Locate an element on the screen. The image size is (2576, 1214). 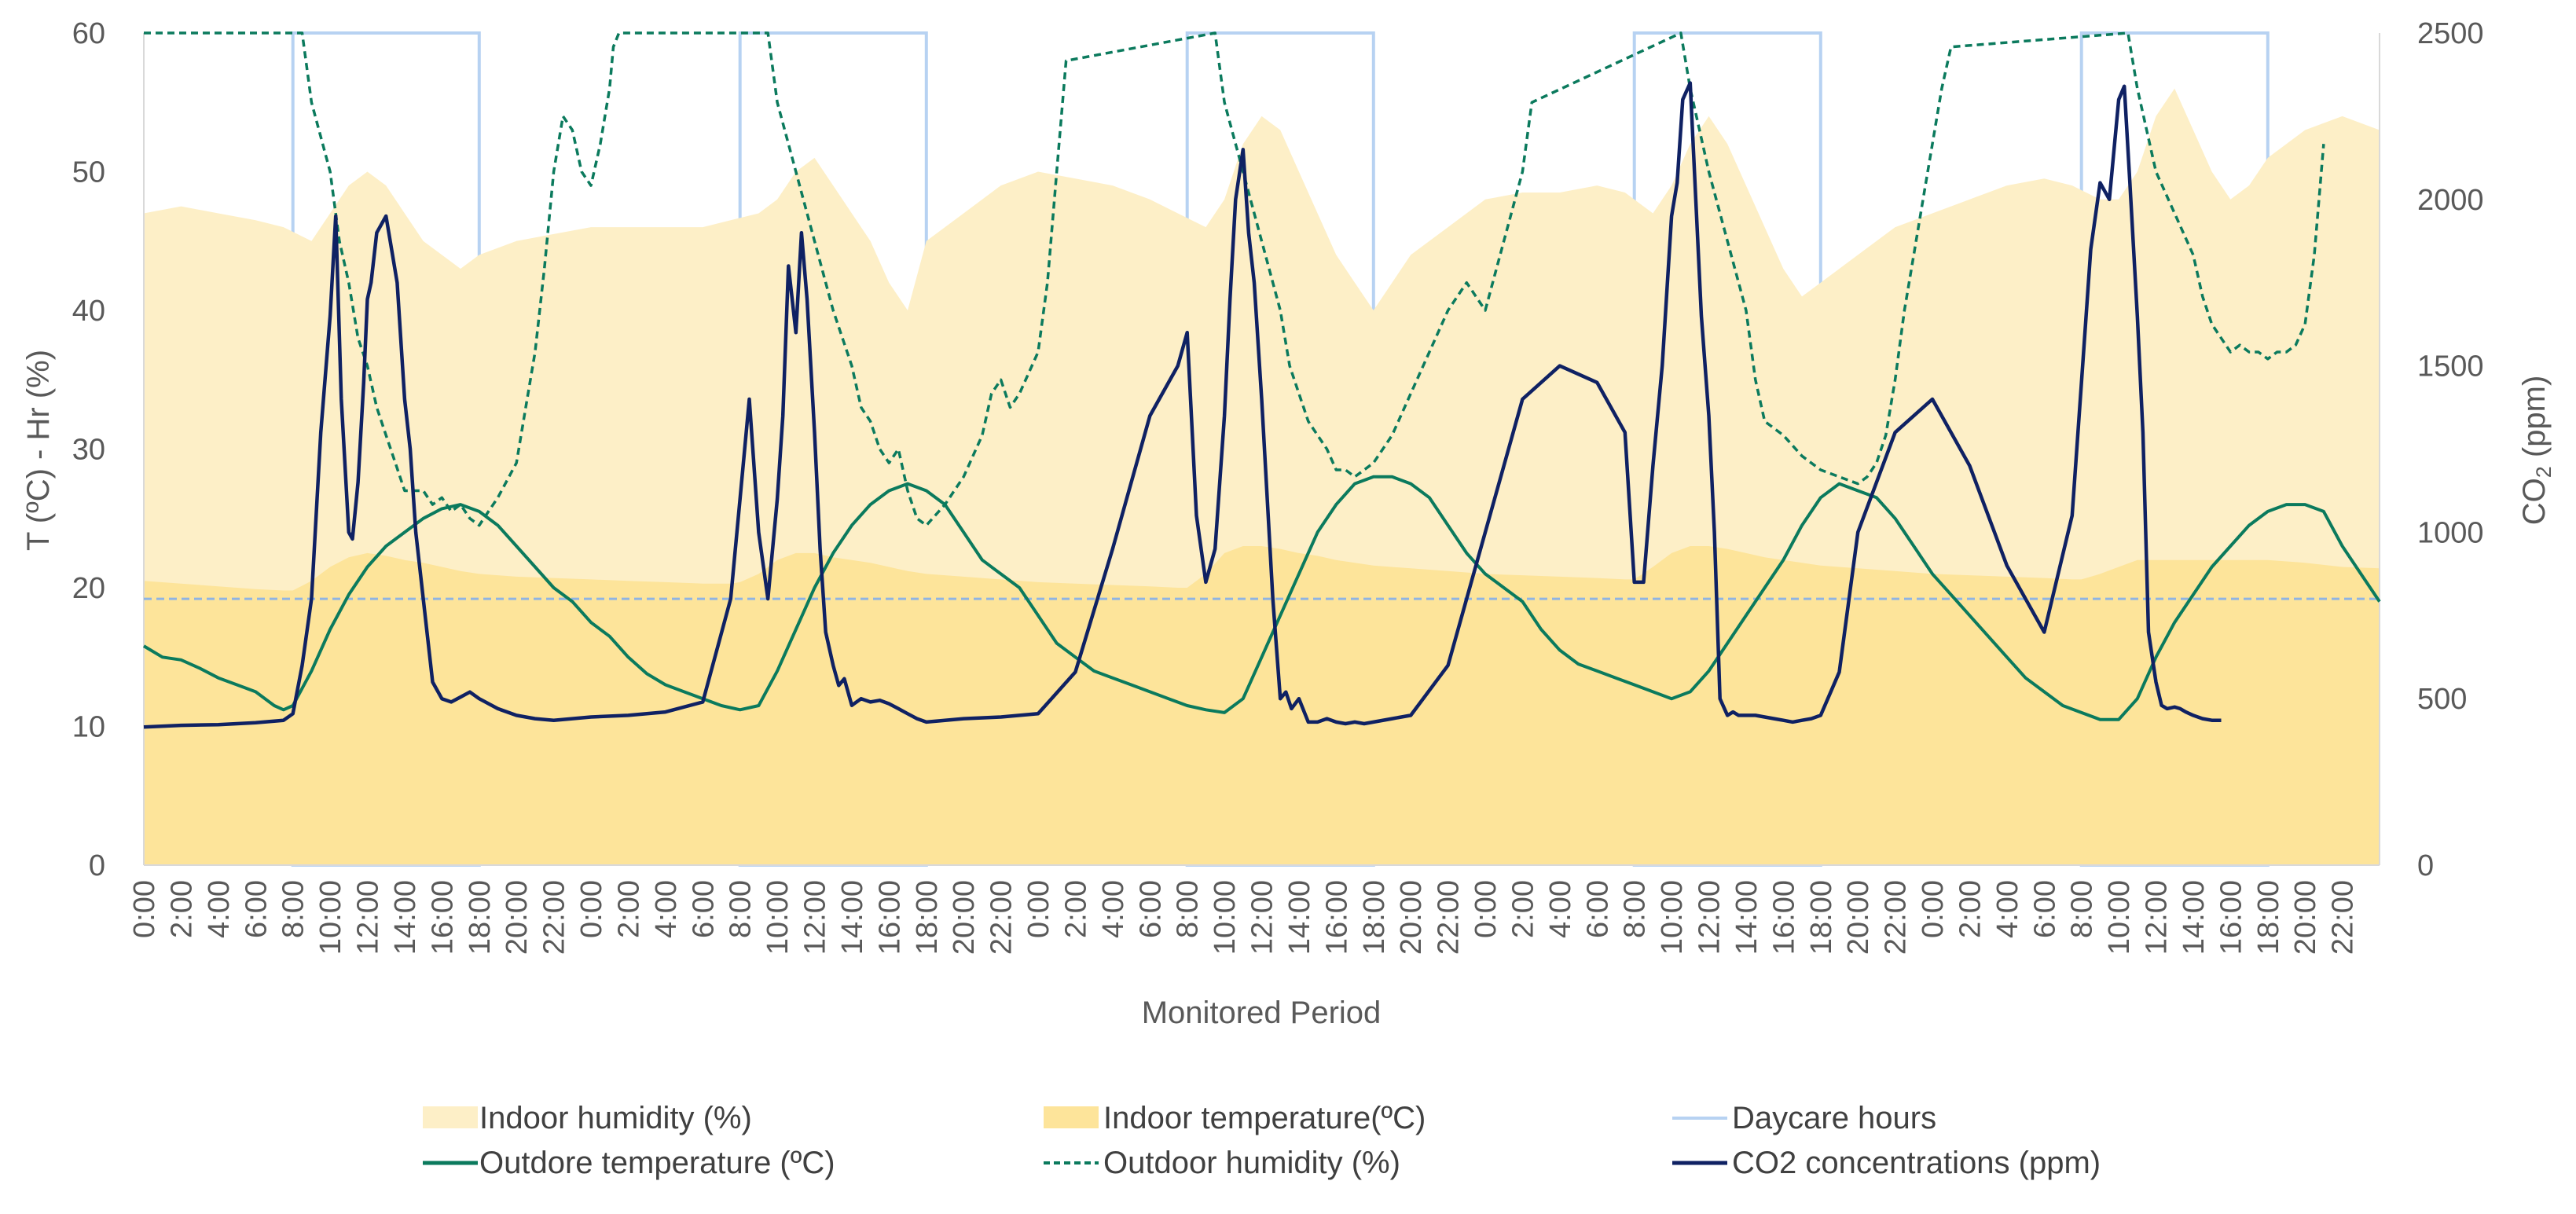
y-tick-left-label: 10 is located at coordinates (88, 727).